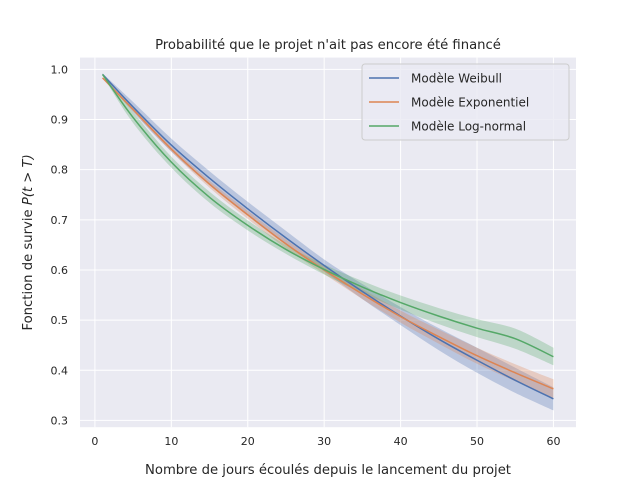  What do you see at coordinates (60, 420) in the screenshot?
I see `y-tick-label: 0.3` at bounding box center [60, 420].